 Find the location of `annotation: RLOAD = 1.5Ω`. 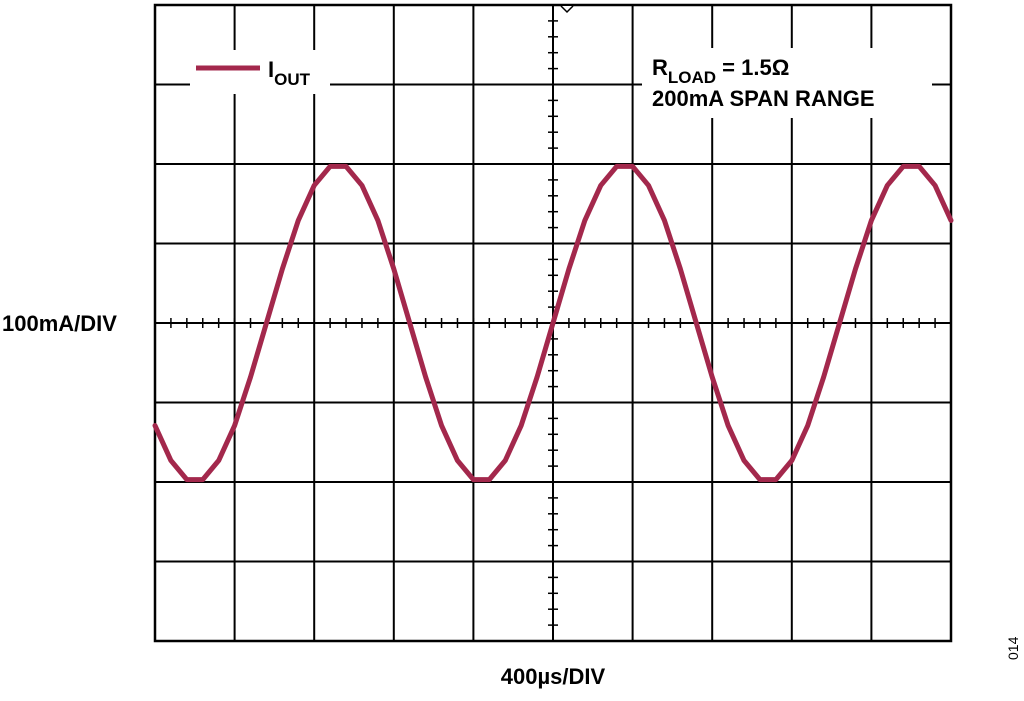

annotation: RLOAD = 1.5Ω is located at coordinates (720, 71).